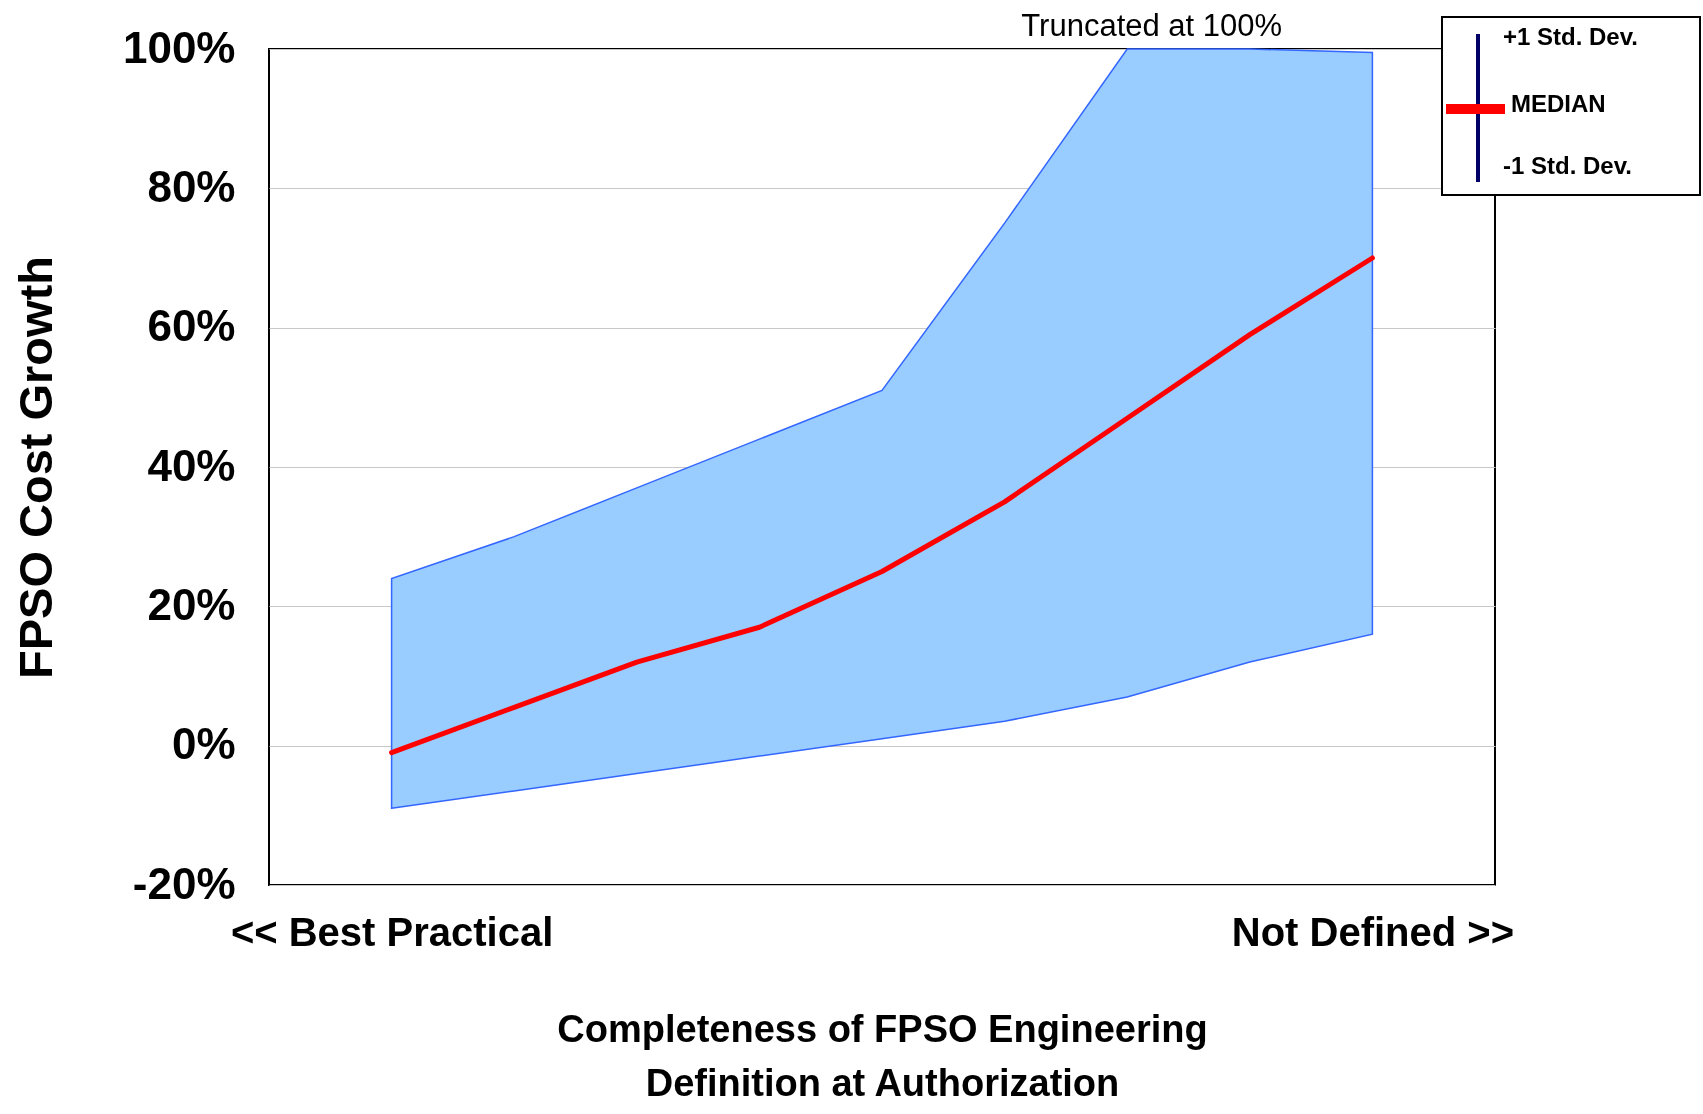 The height and width of the screenshot is (1114, 1703). Describe the element at coordinates (882, 1055) in the screenshot. I see `x-axis-title: Completeness of FPSO Engineering Definition at Authorization` at that location.